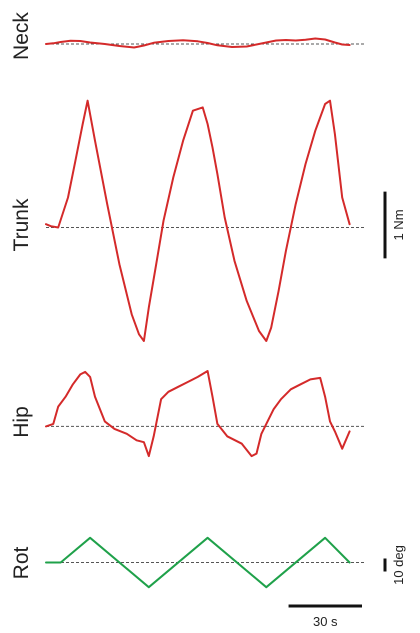 The image size is (420, 633). I want to click on row-labels: Neck Trunk Hip Rot, so click(21, 296).